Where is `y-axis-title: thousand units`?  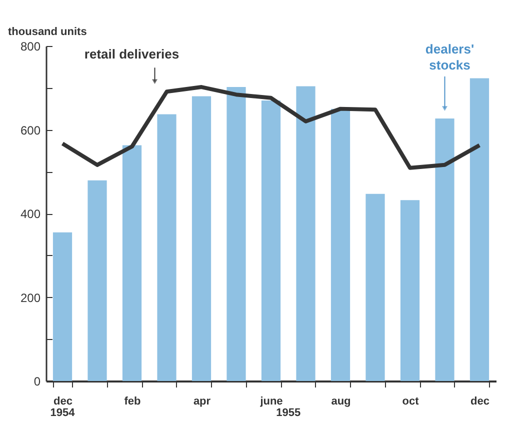
y-axis-title: thousand units is located at coordinates (47, 32).